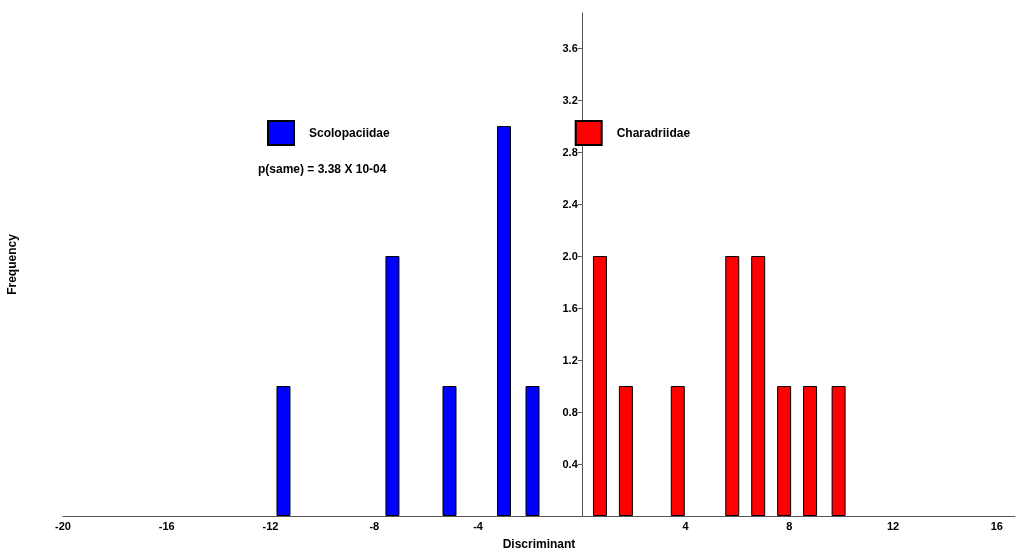 This screenshot has height=553, width=1020. What do you see at coordinates (686, 525) in the screenshot?
I see `x-tick-label: 4` at bounding box center [686, 525].